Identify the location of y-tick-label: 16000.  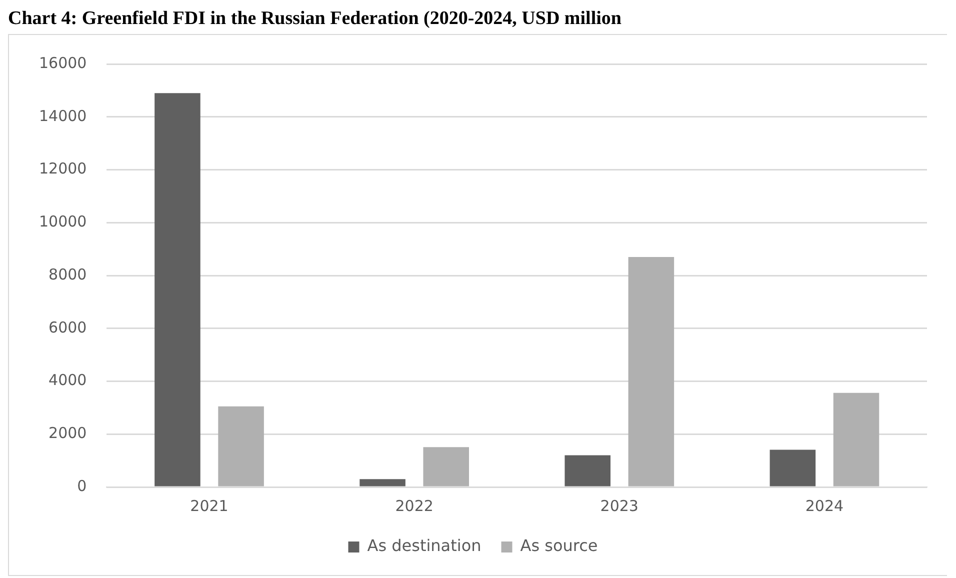
(63, 63).